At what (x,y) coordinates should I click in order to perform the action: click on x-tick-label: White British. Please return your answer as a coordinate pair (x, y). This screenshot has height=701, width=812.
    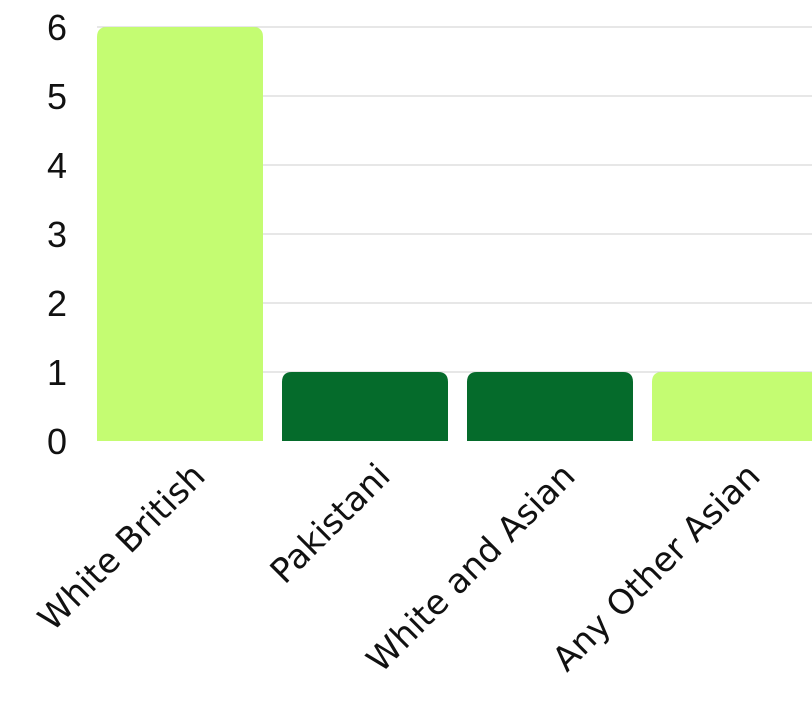
    Looking at the image, I should click on (122, 547).